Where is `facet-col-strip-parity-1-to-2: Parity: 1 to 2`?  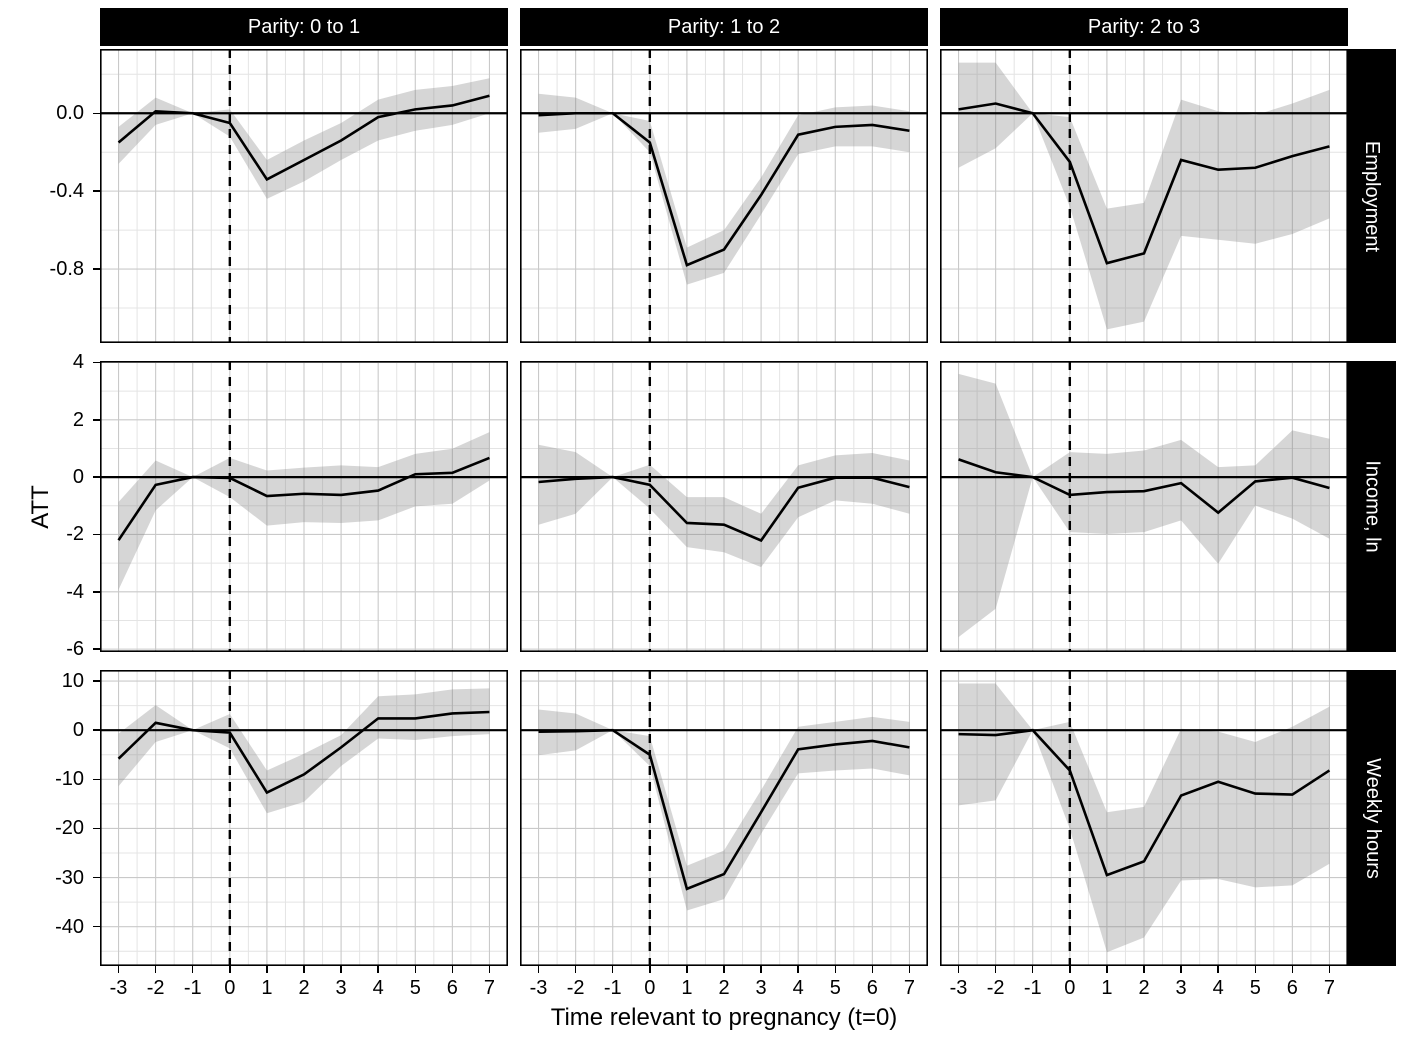
facet-col-strip-parity-1-to-2: Parity: 1 to 2 is located at coordinates (724, 27).